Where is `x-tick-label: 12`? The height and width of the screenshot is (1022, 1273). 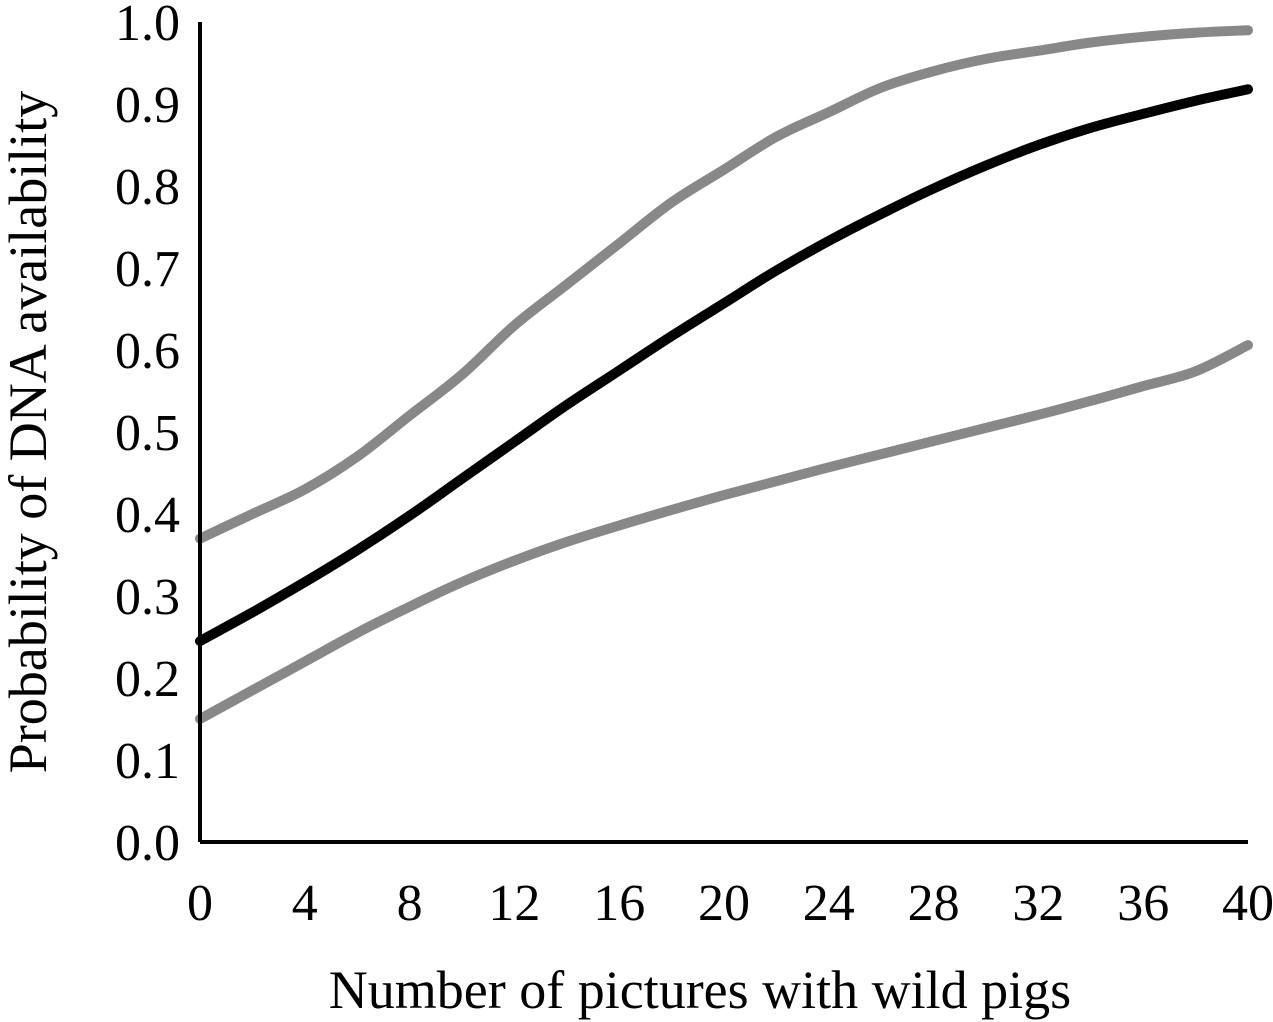
x-tick-label: 12 is located at coordinates (514, 903).